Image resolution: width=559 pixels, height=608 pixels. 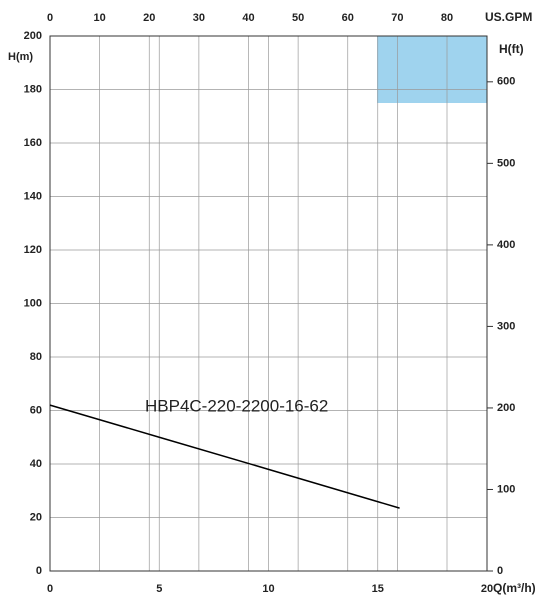 What do you see at coordinates (500, 571) in the screenshot?
I see `y2-tick-label: 0` at bounding box center [500, 571].